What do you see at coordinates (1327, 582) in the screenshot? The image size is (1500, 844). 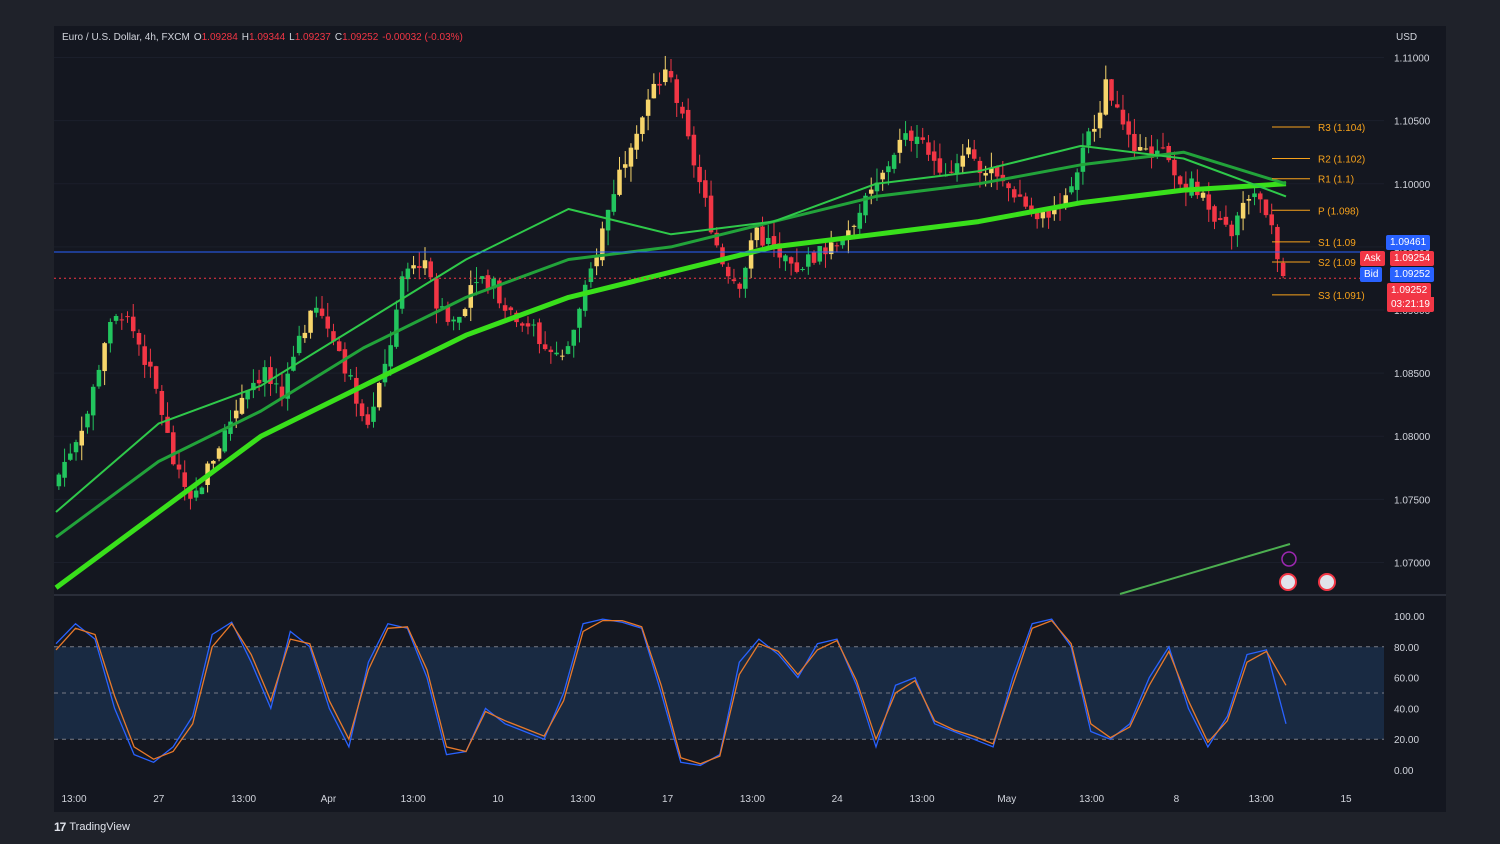 I see `us-flag-event-icon` at bounding box center [1327, 582].